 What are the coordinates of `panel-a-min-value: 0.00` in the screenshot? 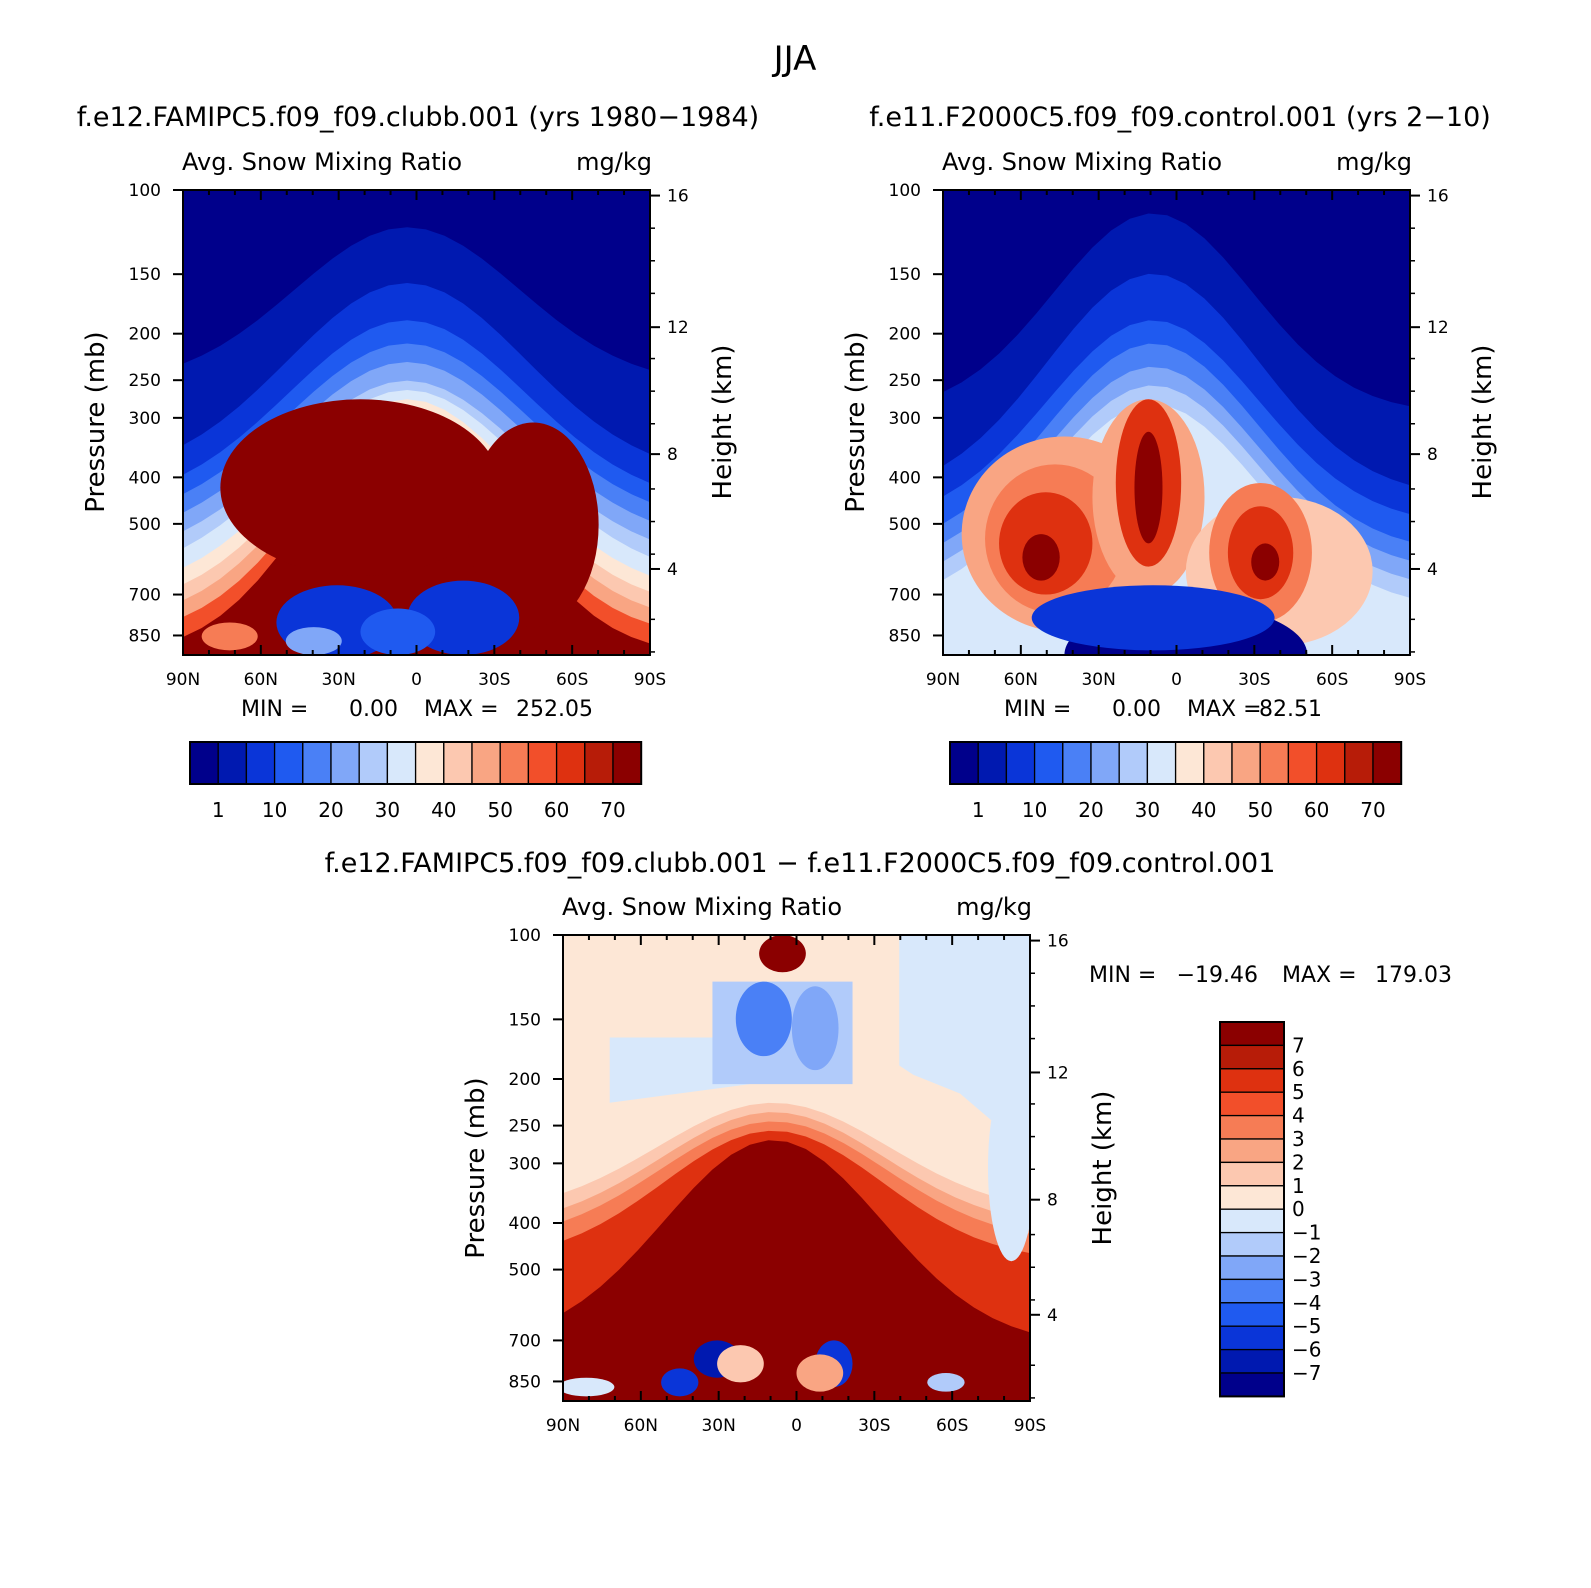 It's located at (373, 709).